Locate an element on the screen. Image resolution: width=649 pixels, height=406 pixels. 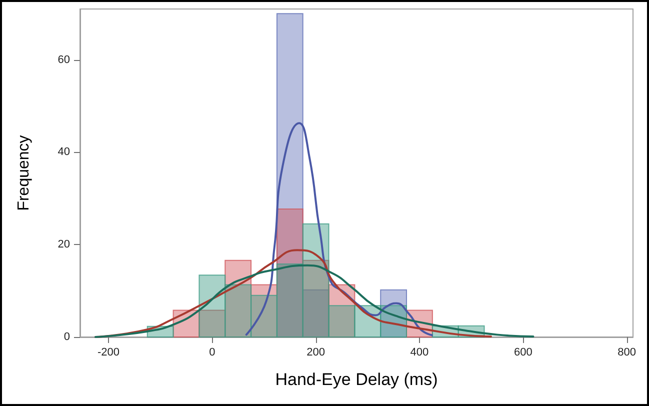
x-tick-label: 200 is located at coordinates (315, 352).